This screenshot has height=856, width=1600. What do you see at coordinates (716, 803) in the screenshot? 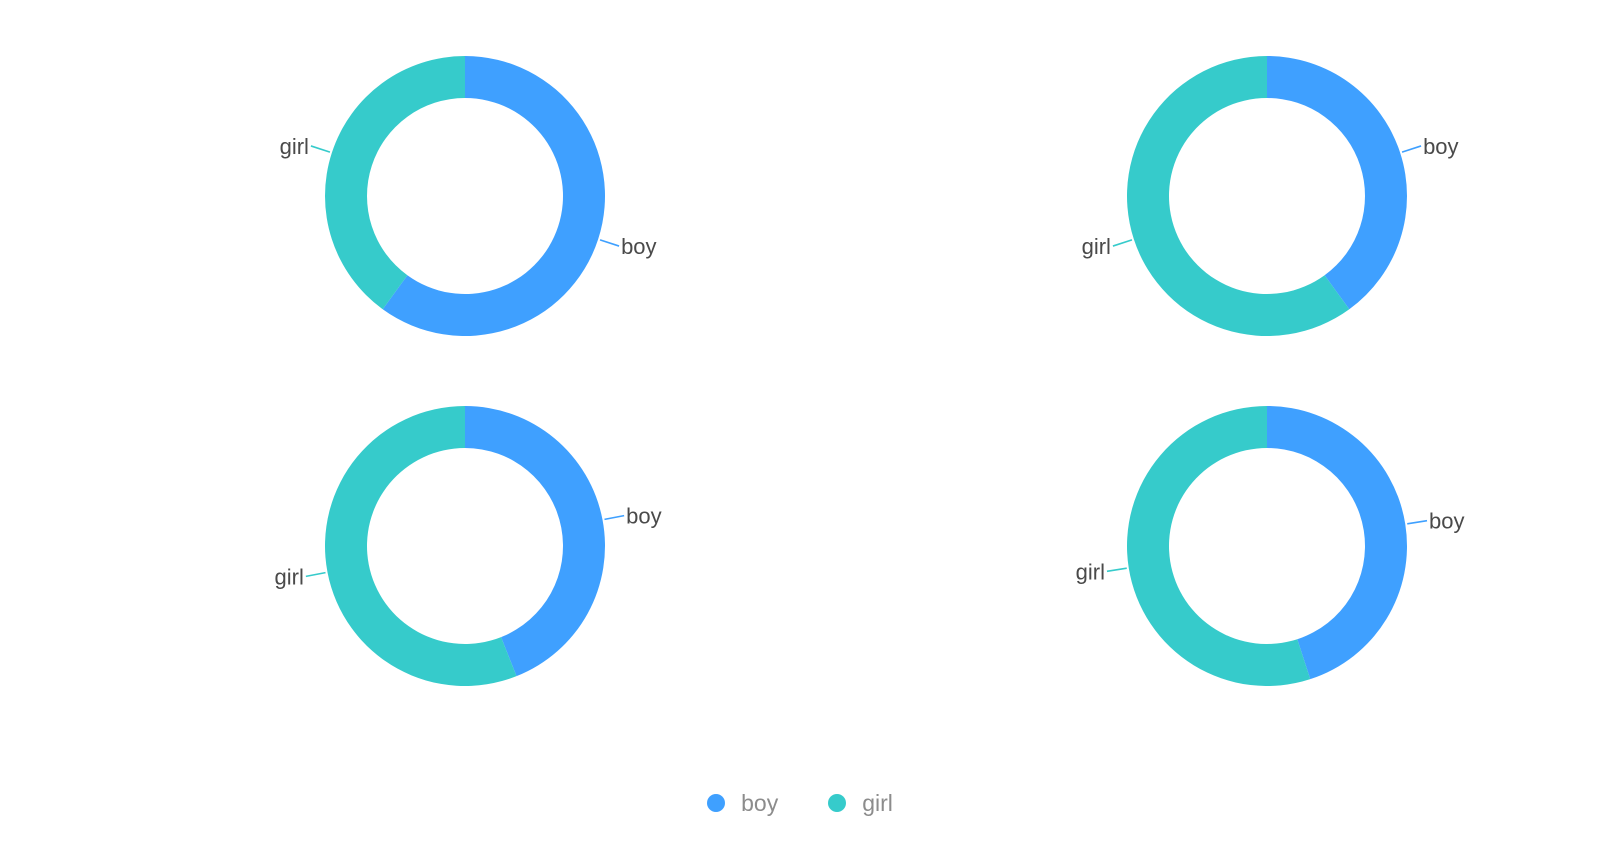
I see `legend-boy-marker` at bounding box center [716, 803].